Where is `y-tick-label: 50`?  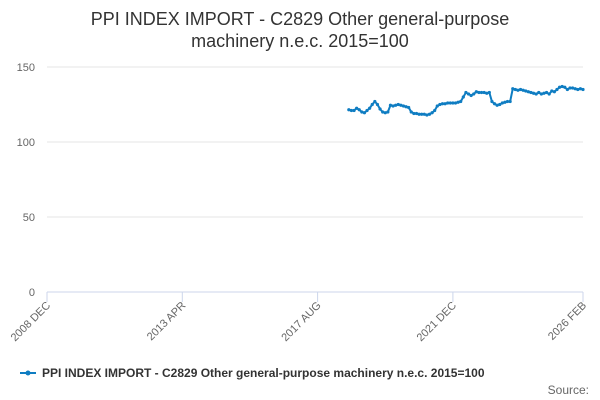 y-tick-label: 50 is located at coordinates (29, 218).